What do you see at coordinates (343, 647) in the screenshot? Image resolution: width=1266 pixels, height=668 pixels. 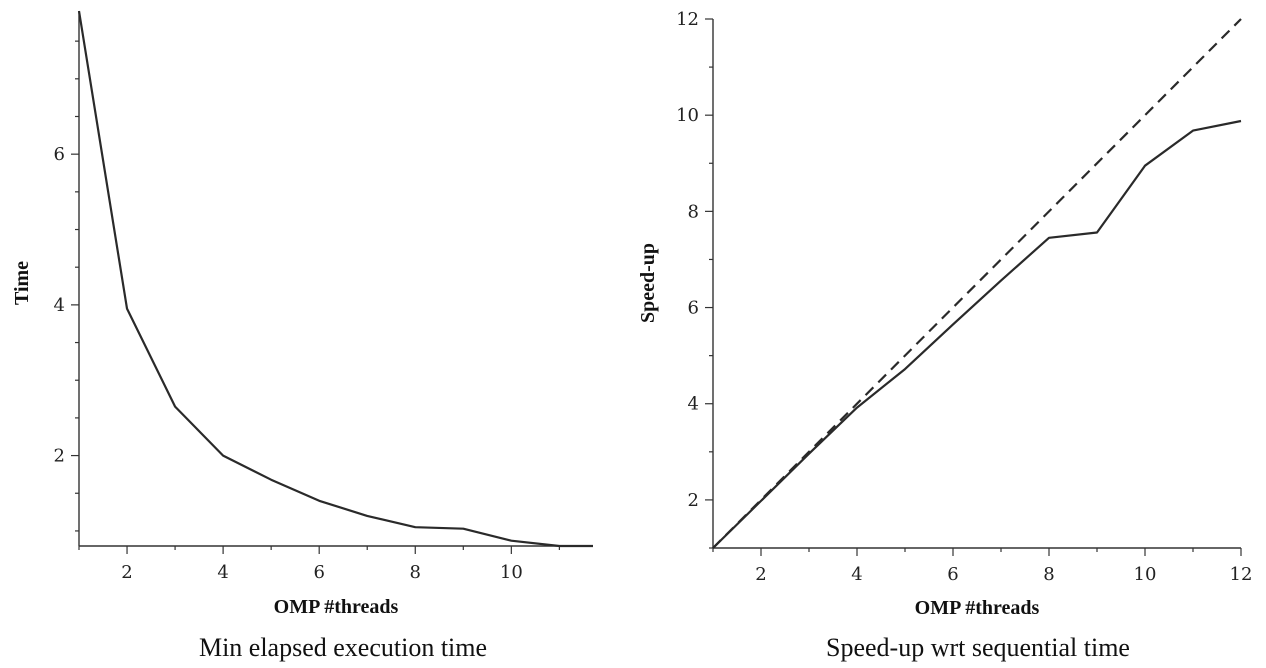 I see `time-chart-caption: Min elapsed execution time` at bounding box center [343, 647].